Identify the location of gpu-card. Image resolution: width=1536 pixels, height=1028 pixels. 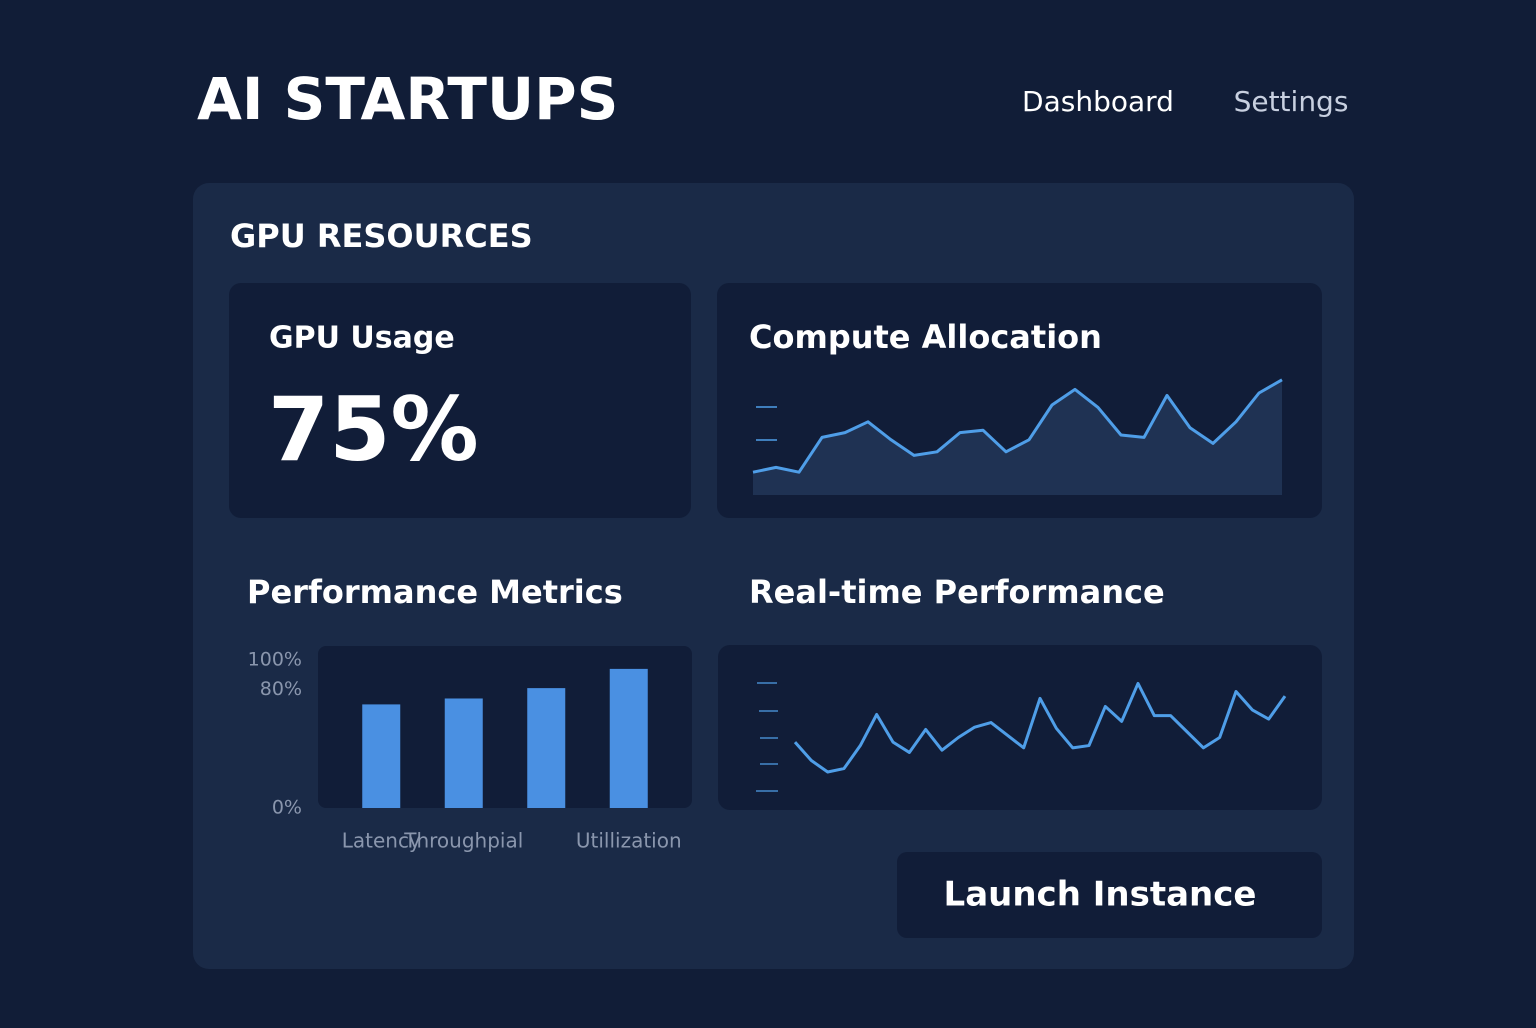
(460, 400).